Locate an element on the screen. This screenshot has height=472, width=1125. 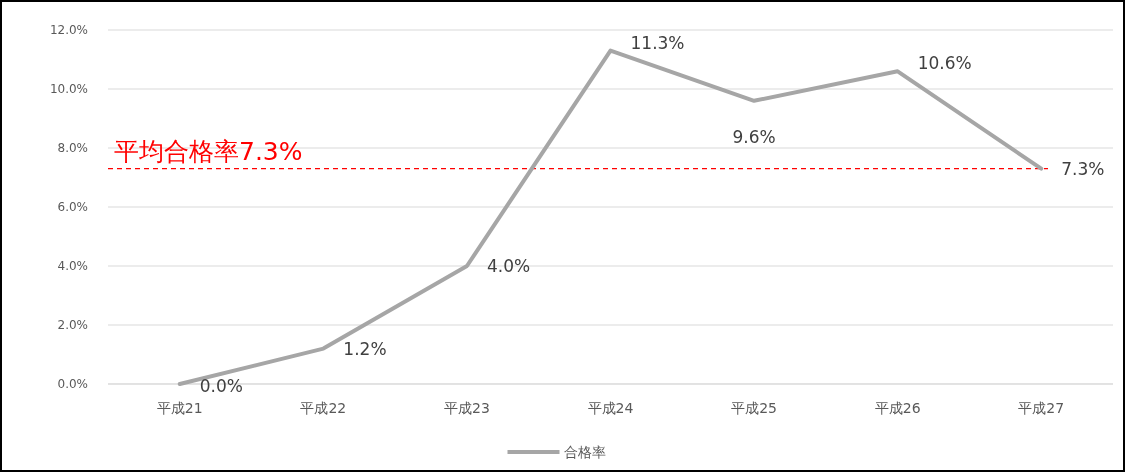
y-tick-label: 0.0% is located at coordinates (72, 384).